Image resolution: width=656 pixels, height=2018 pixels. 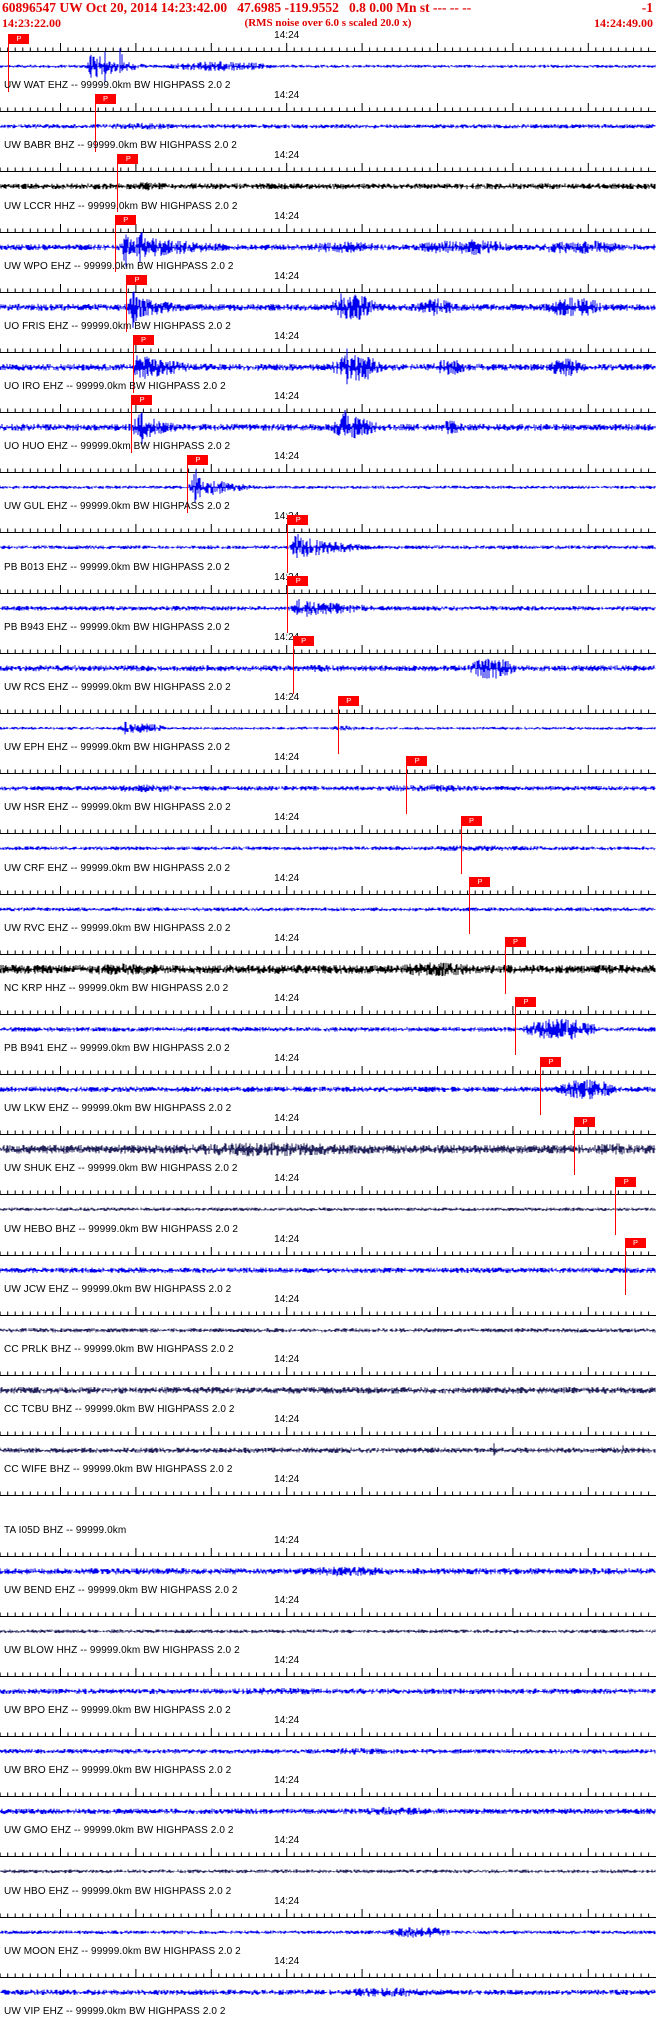 I want to click on waveform-uo-huo, so click(x=328, y=423).